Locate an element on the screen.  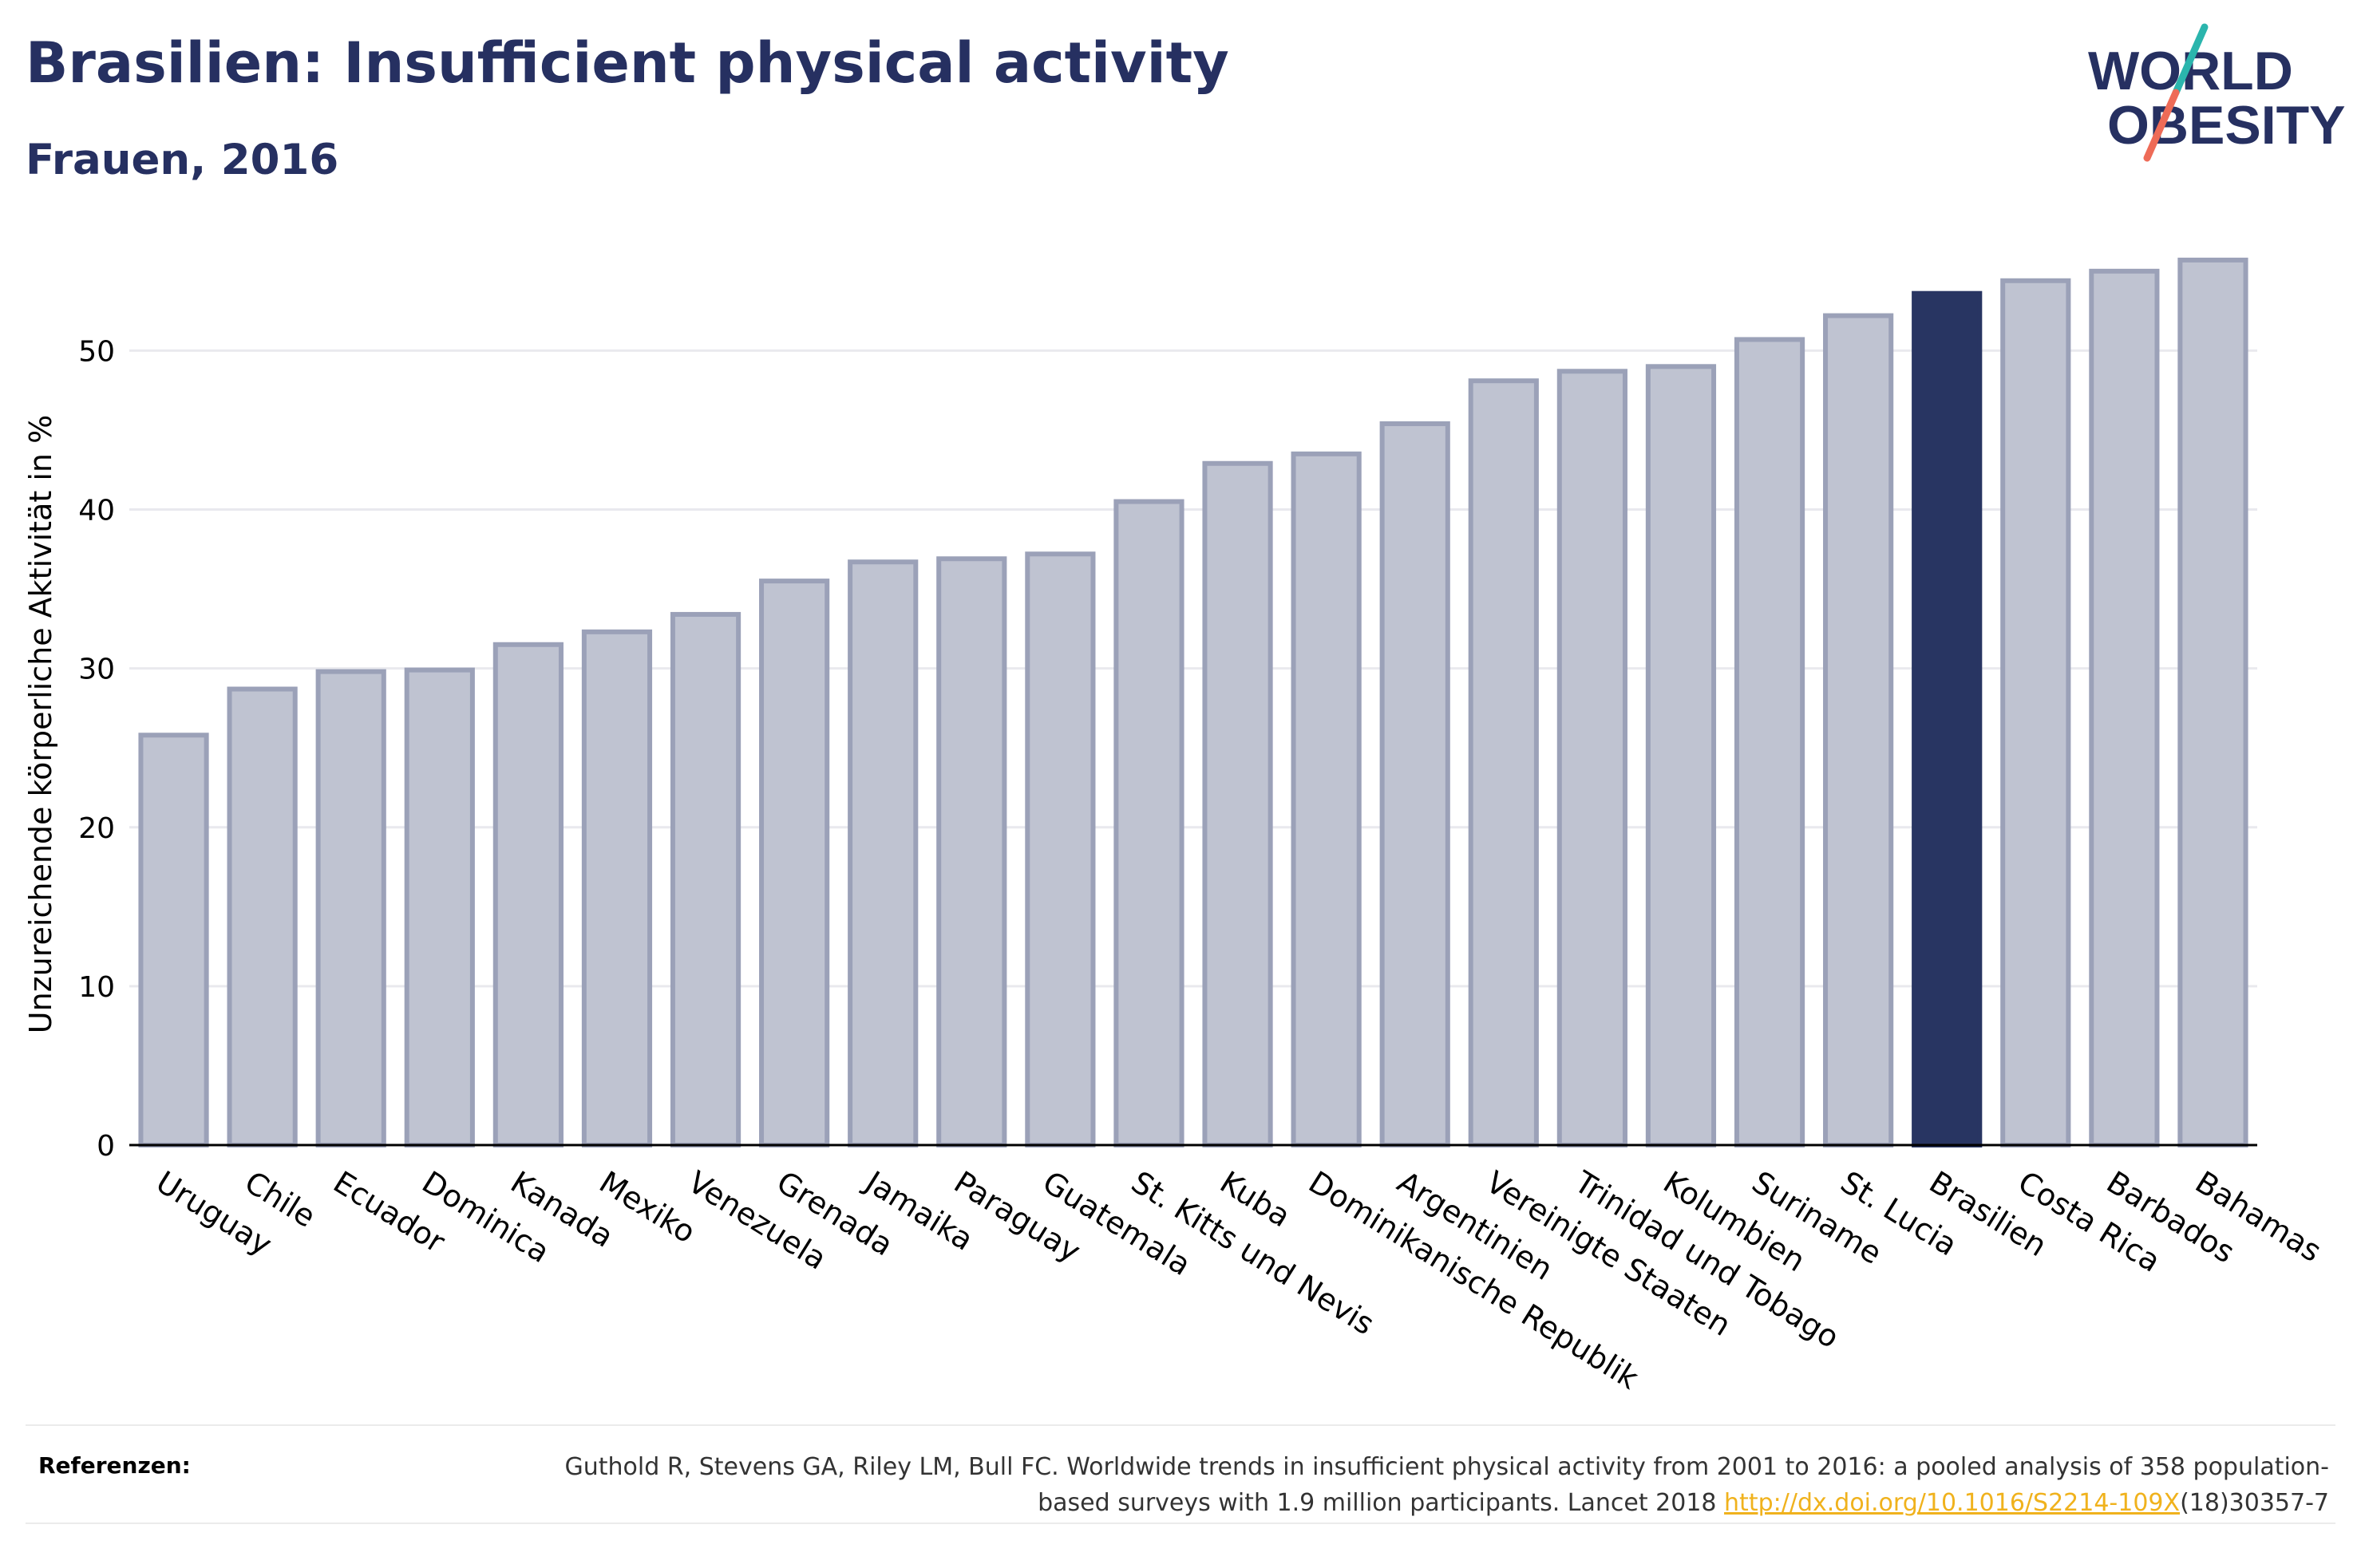
logo-slash-teal is located at coordinates (2190, 60).